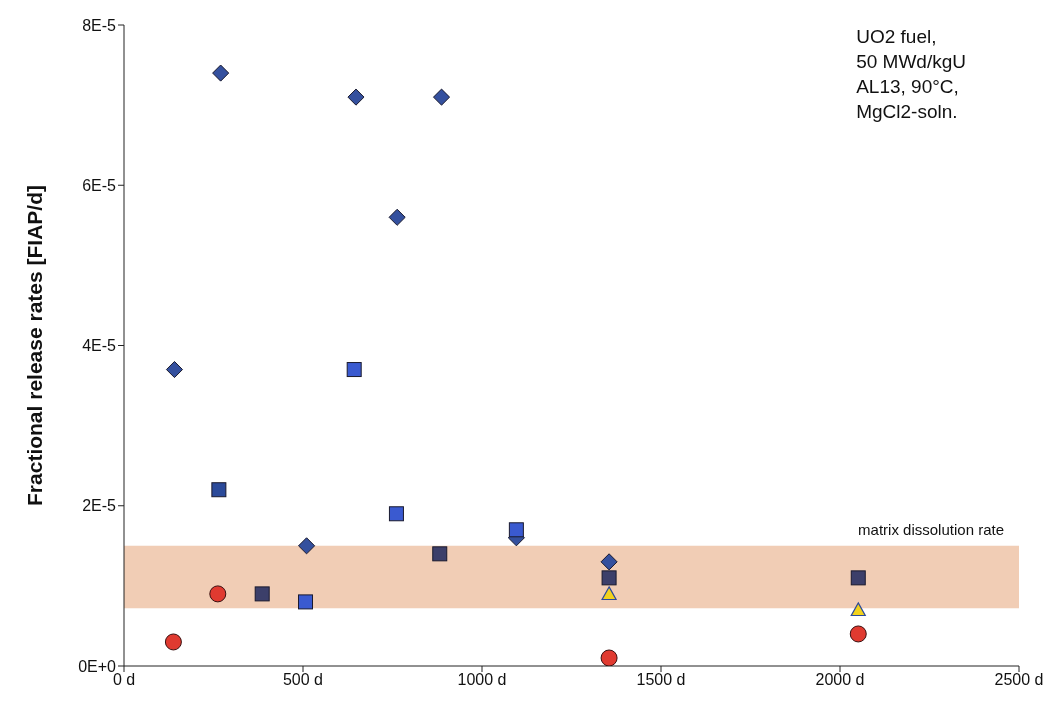  Describe the element at coordinates (840, 680) in the screenshot. I see `x-tick-label: 2000 d` at that location.